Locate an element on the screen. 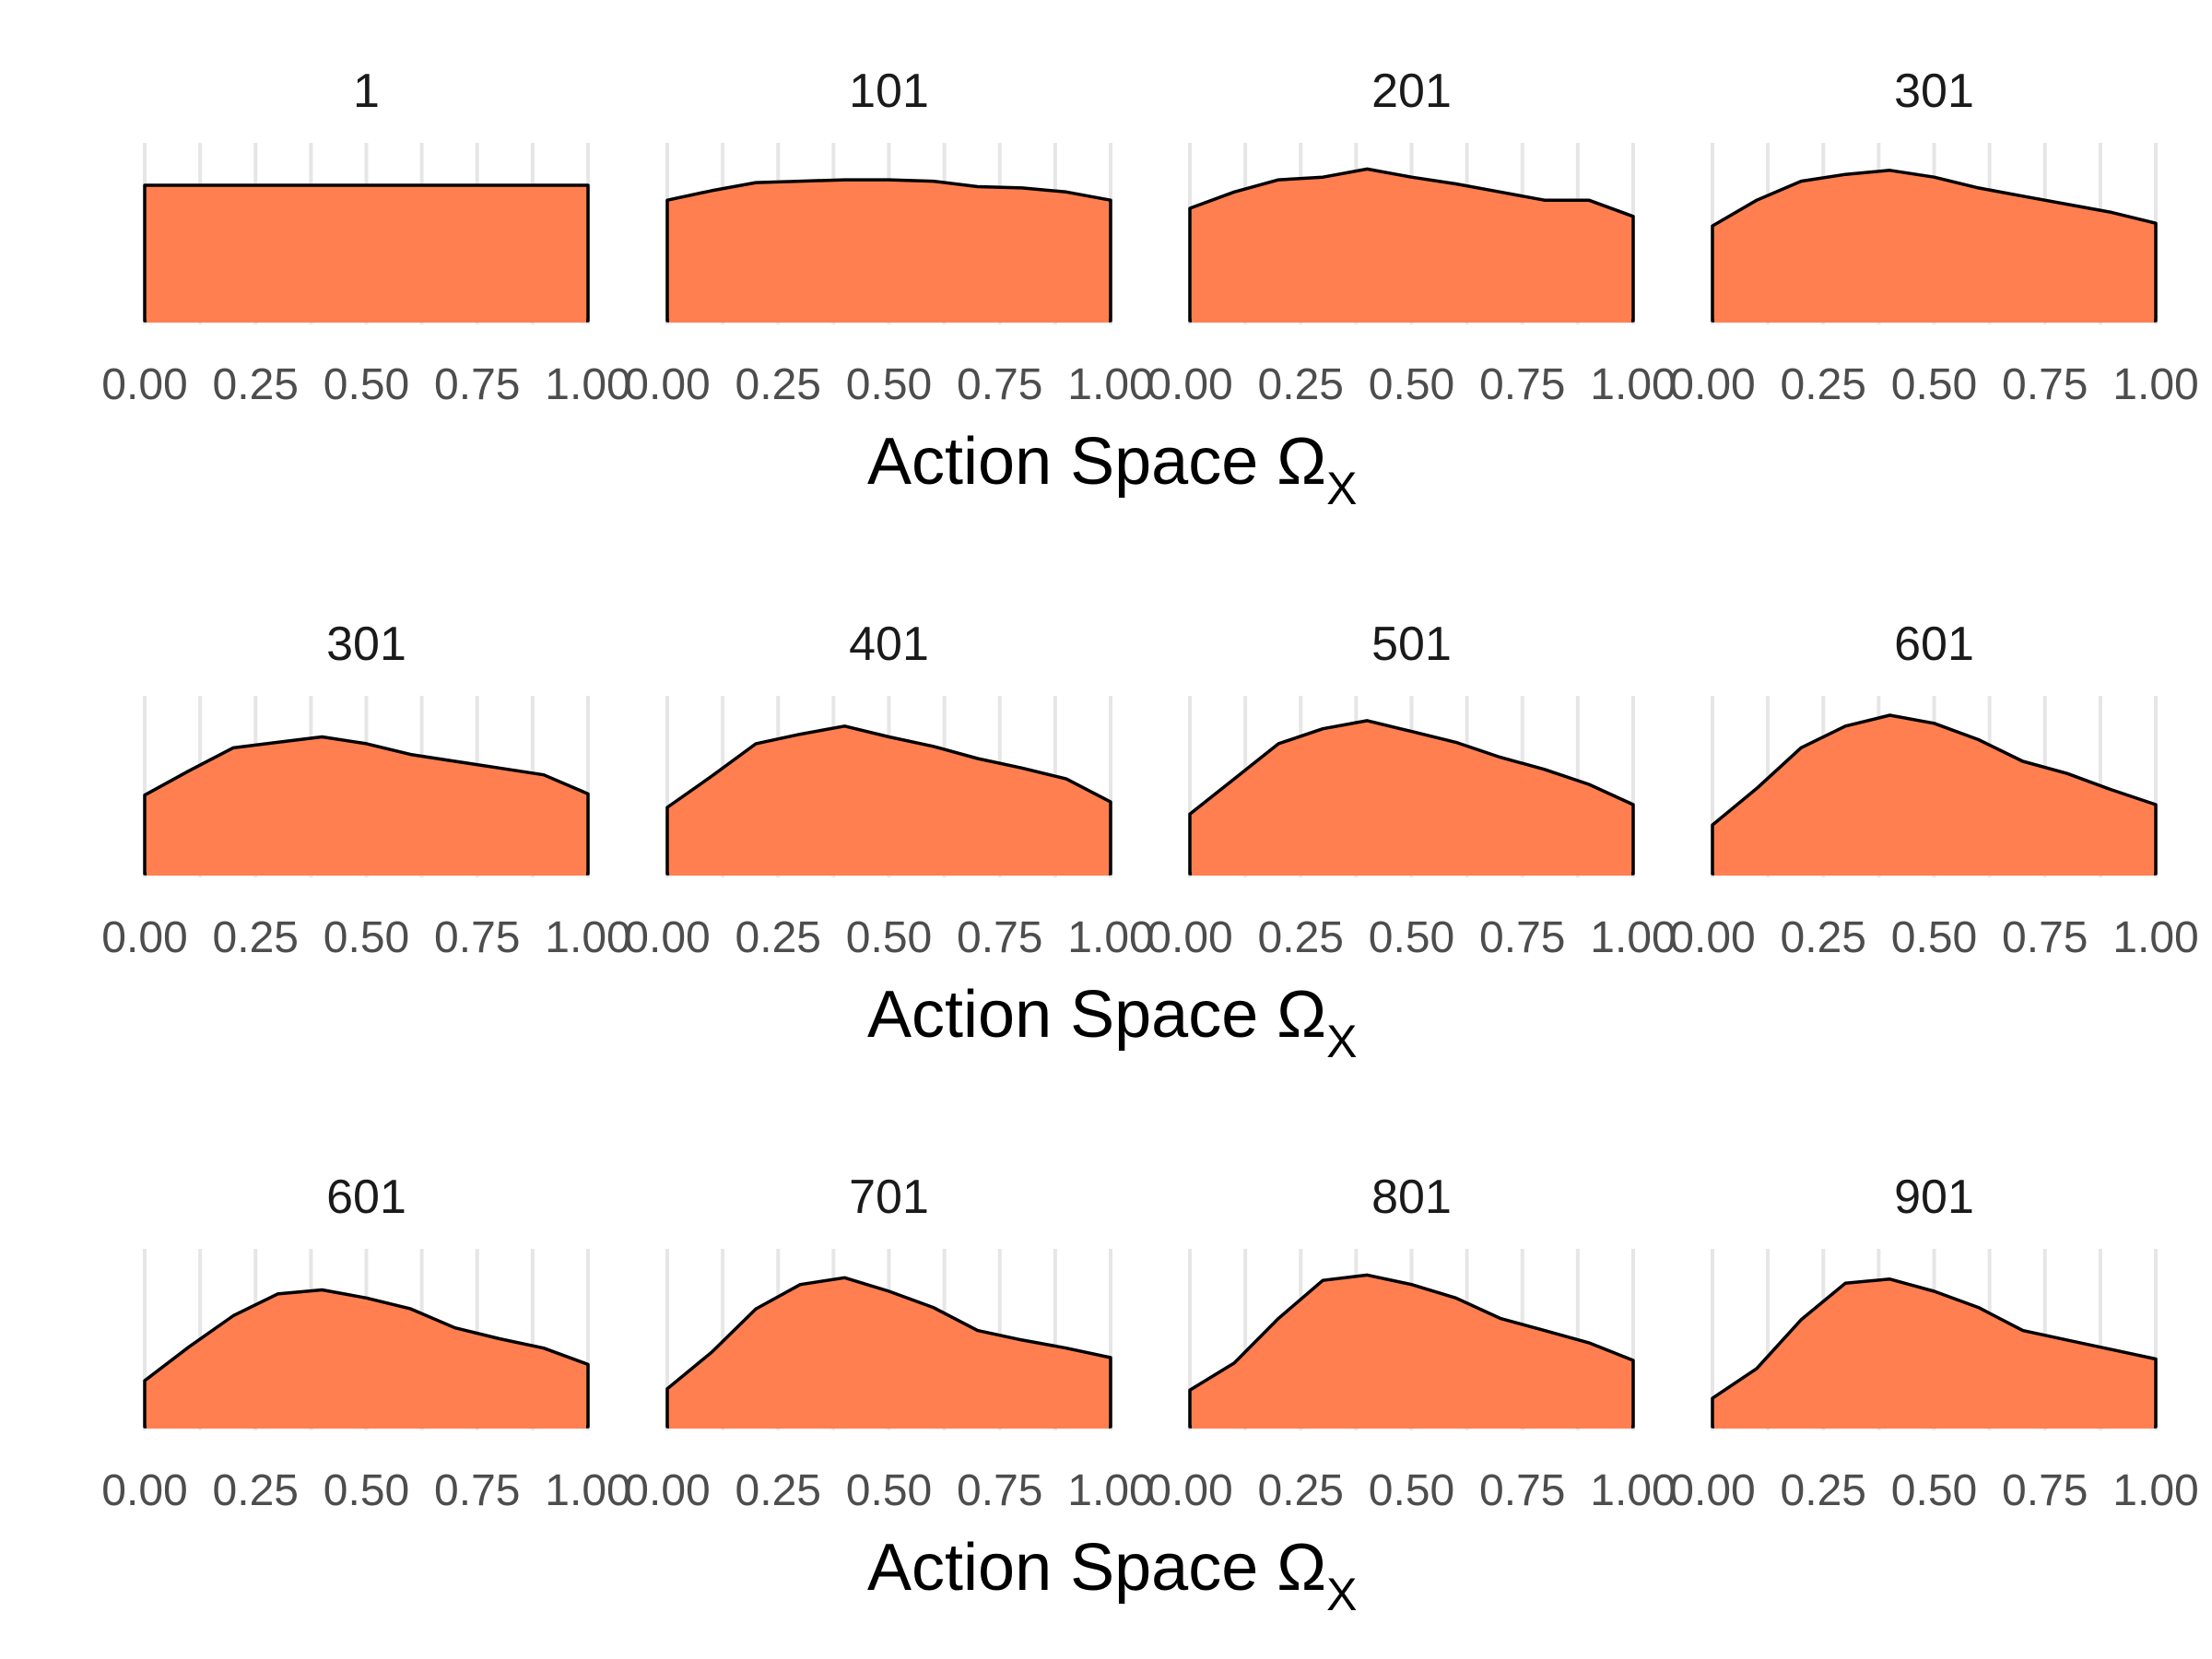 The image size is (2212, 1659). facet-panel: 501 0.00 0.25 0.50 0.75 1.00 is located at coordinates (1411, 790).